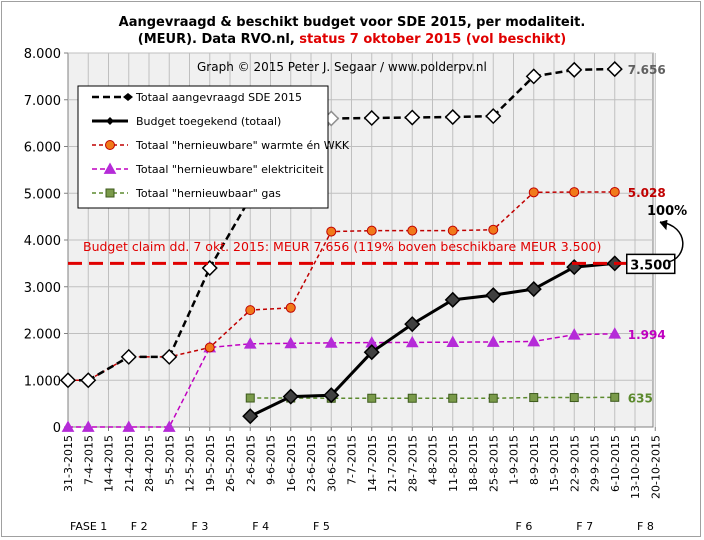  I want to click on x-tick-label: 22-9-2015, so click(574, 463).